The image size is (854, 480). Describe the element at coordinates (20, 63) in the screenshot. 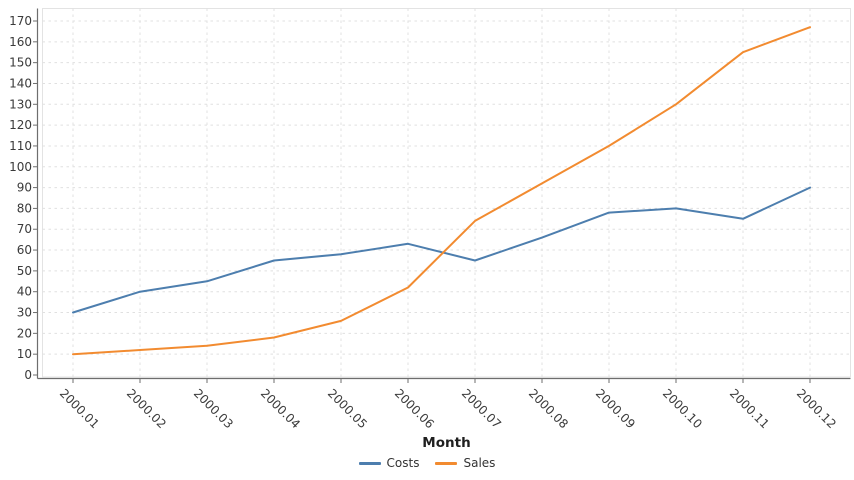

I see `y-tick-label: 150` at that location.